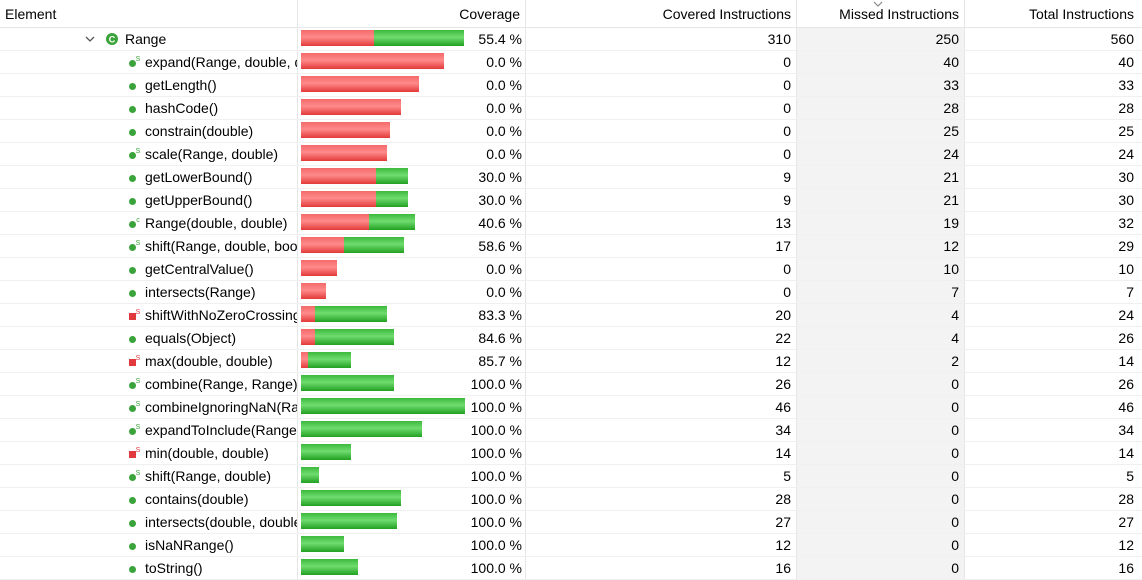 This screenshot has height=580, width=1142. I want to click on missed-instructions-cell: 0, so click(881, 499).